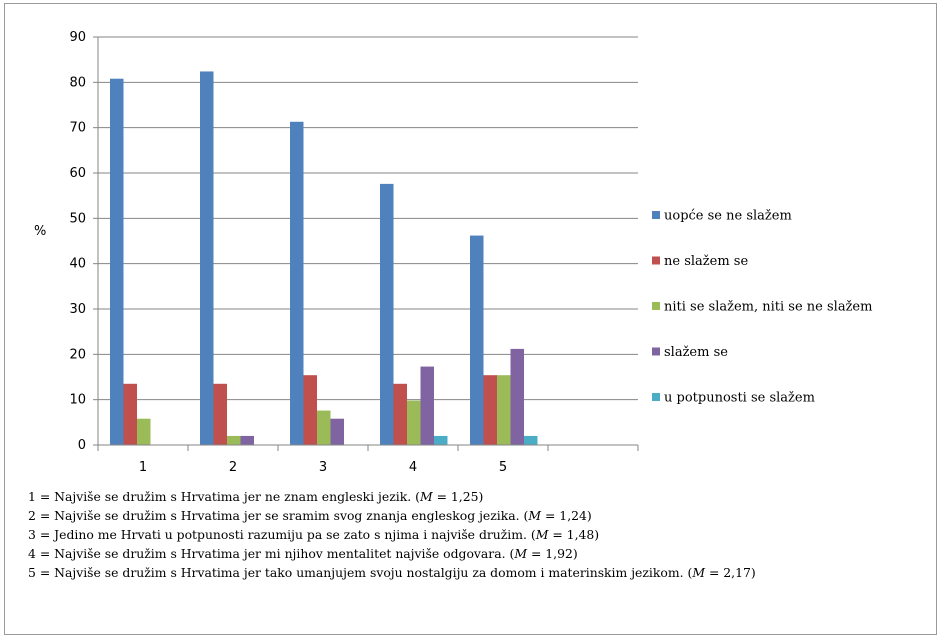 This screenshot has height=640, width=943. Describe the element at coordinates (77, 218) in the screenshot. I see `y-tick-label: 50` at that location.